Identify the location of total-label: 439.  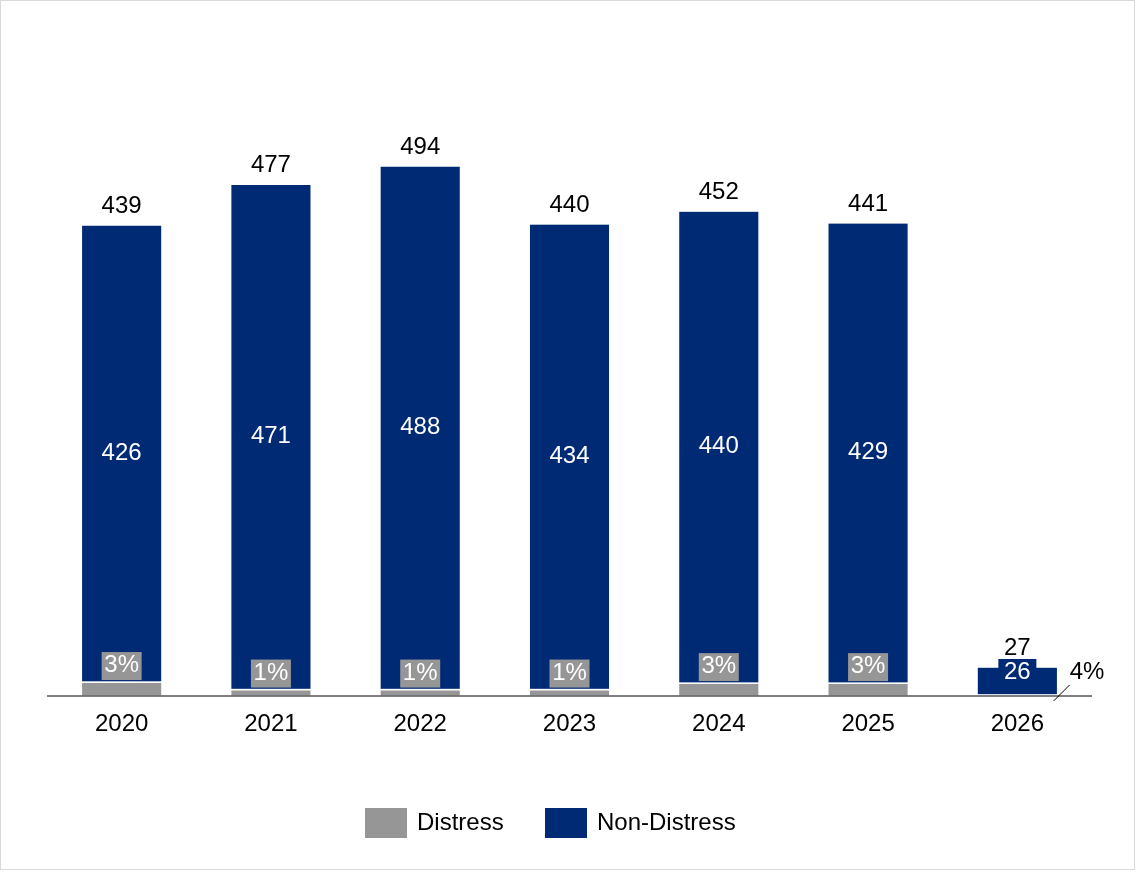
(121, 205).